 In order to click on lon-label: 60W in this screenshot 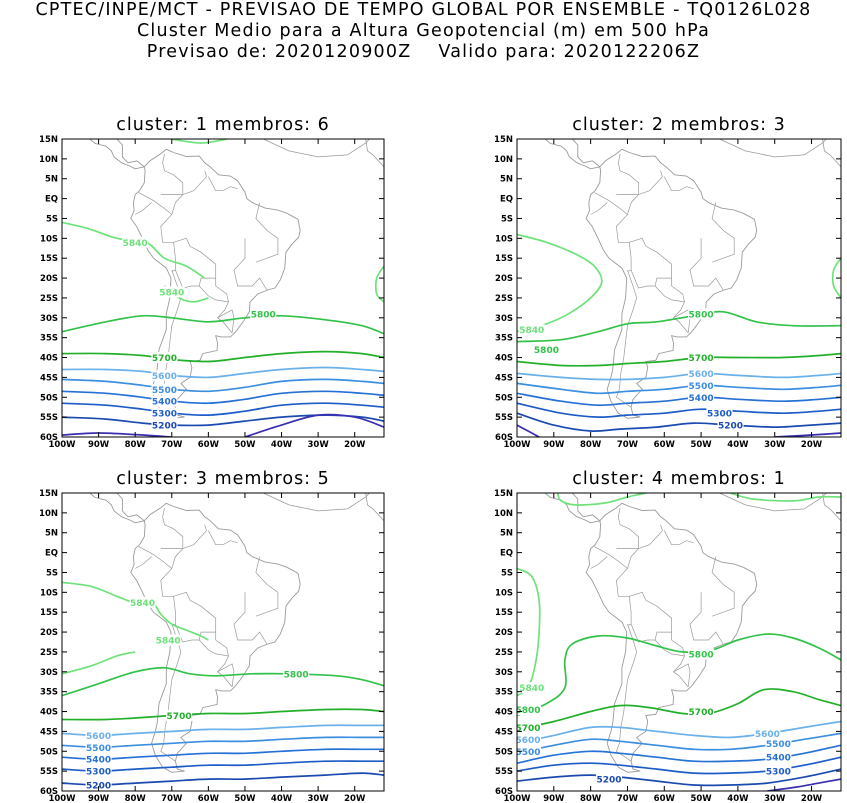, I will do `click(665, 798)`.